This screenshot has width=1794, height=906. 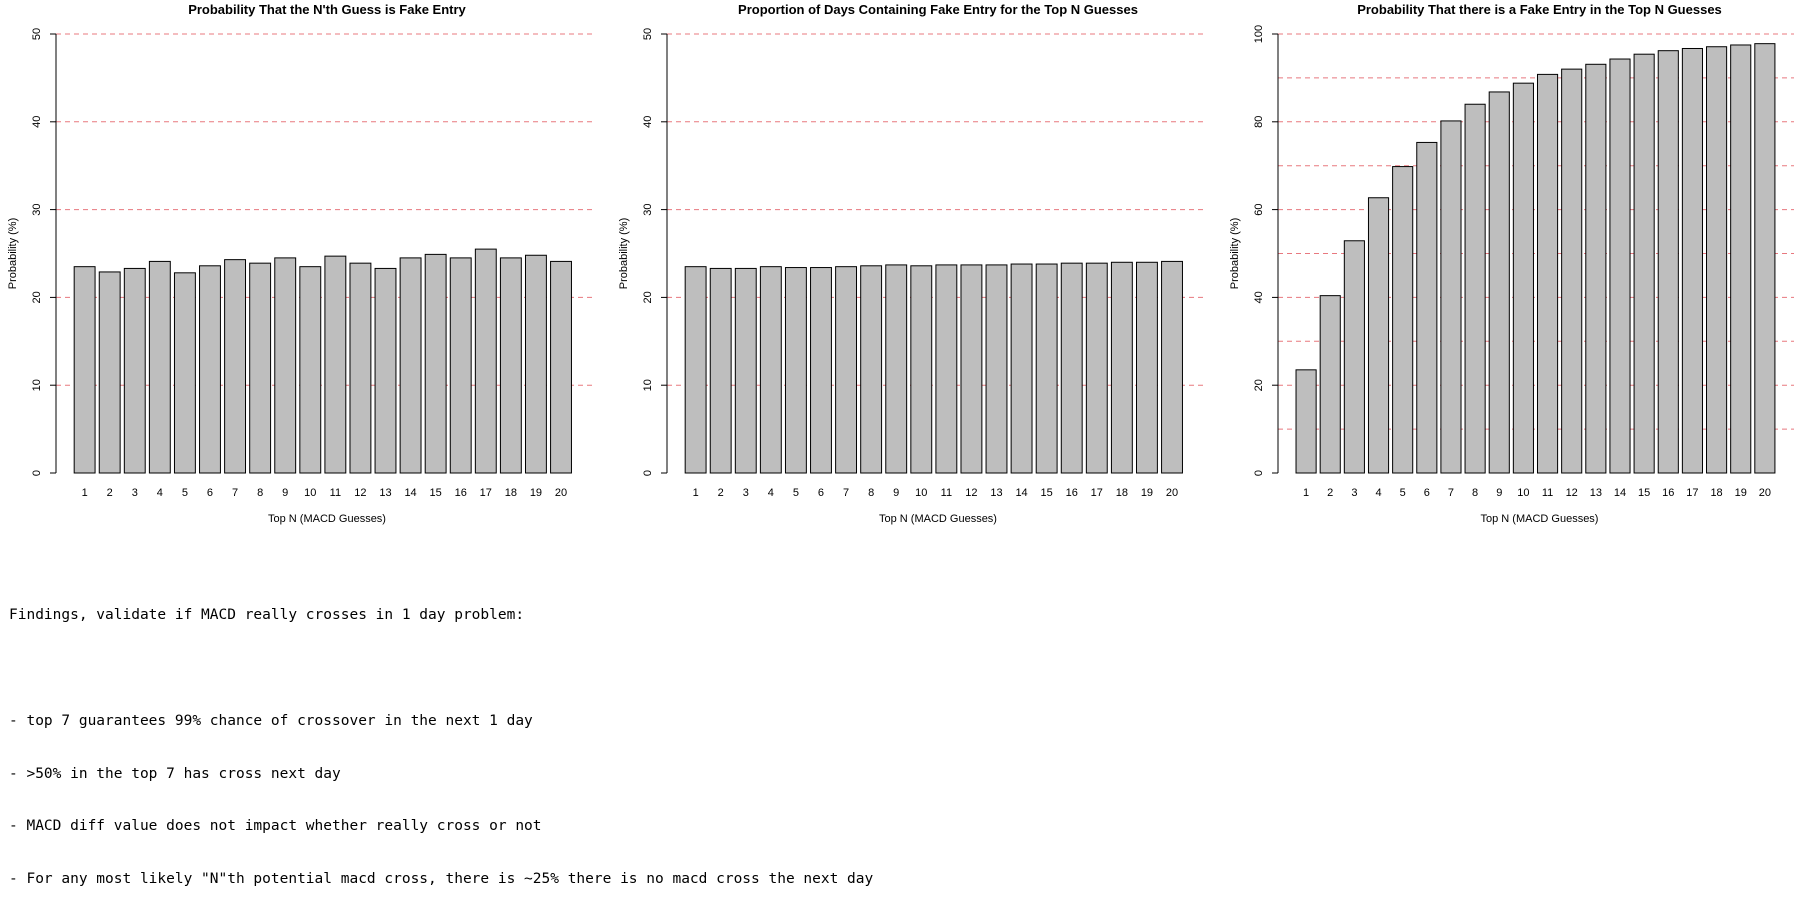 I want to click on y-tick-label: 50, so click(x=37, y=34).